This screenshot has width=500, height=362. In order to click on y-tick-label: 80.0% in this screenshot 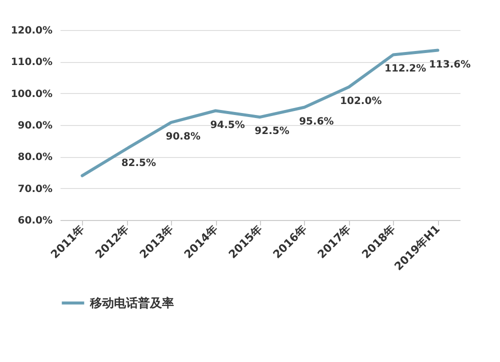, I will do `click(35, 158)`.